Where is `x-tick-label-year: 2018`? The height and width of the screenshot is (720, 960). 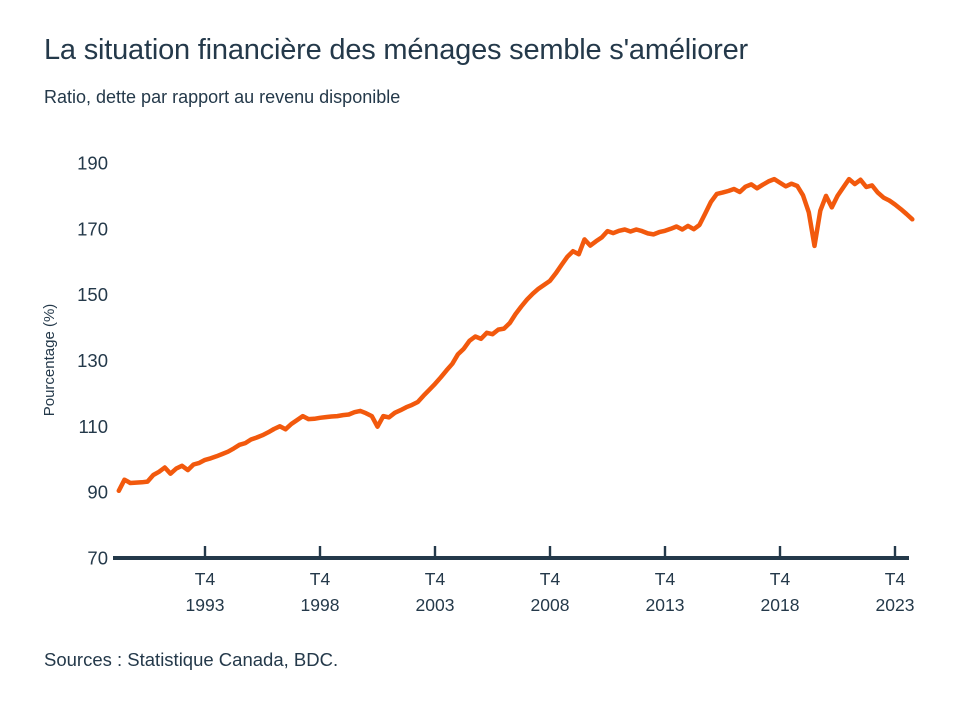 x-tick-label-year: 2018 is located at coordinates (780, 605).